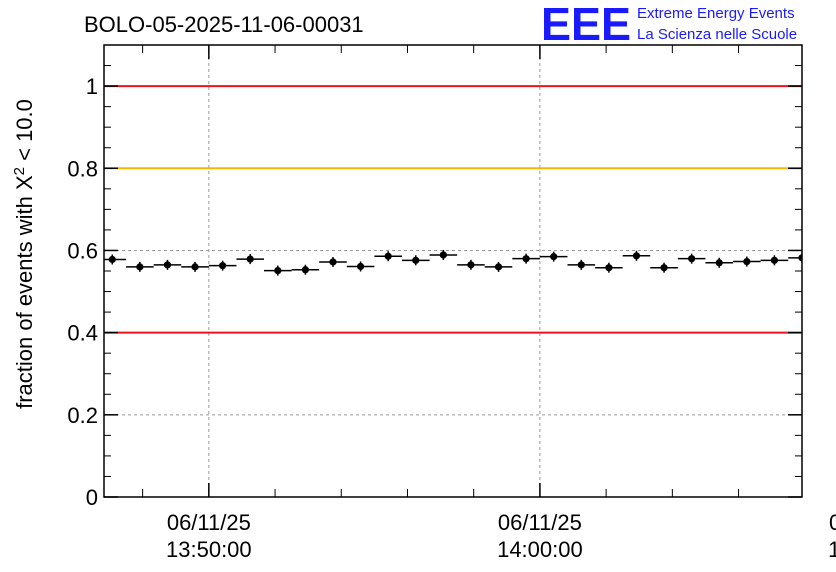 The height and width of the screenshot is (572, 836). I want to click on y-tick-label: 0.6, so click(82, 250).